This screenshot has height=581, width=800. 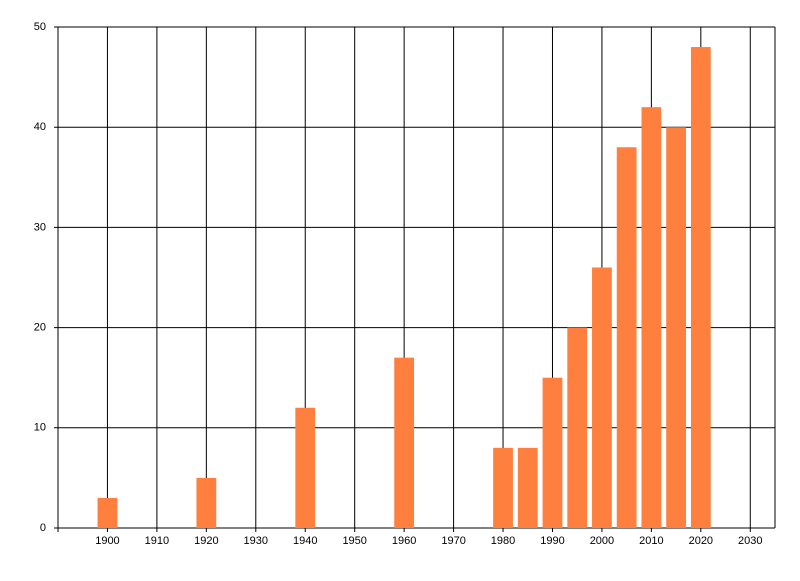 I want to click on x-tick-label: 1910, so click(x=157, y=541).